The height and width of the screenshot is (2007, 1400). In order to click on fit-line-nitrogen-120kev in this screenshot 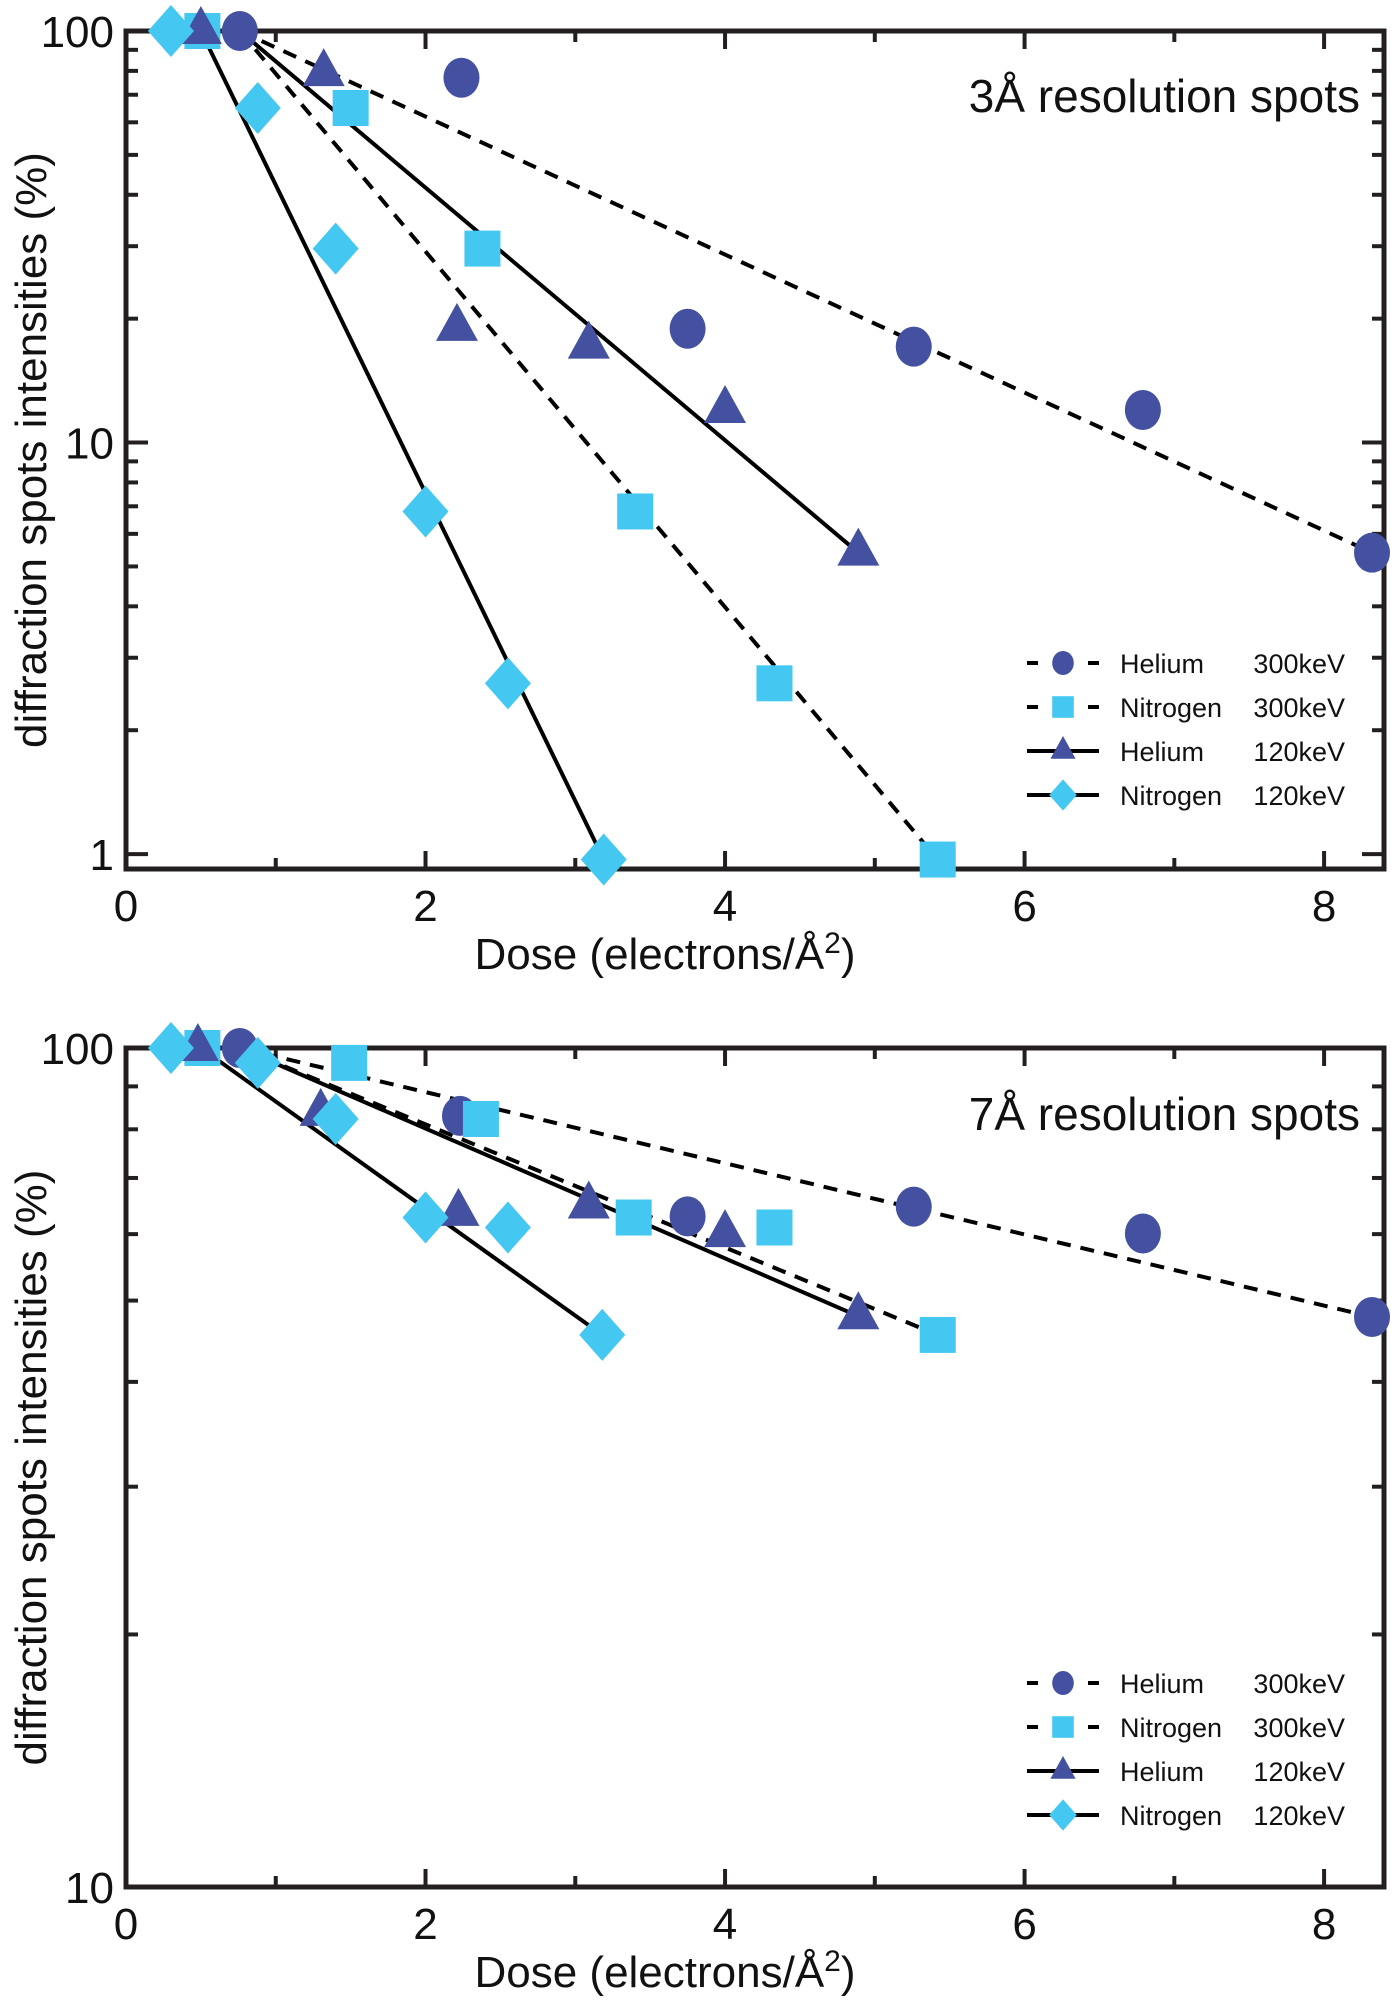, I will do `click(401, 1191)`.